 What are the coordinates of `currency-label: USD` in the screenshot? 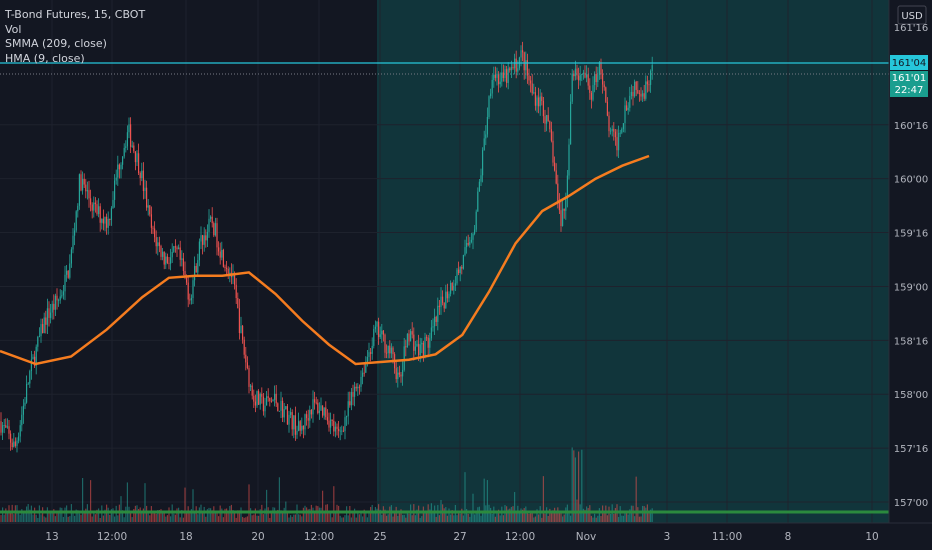 It's located at (912, 16).